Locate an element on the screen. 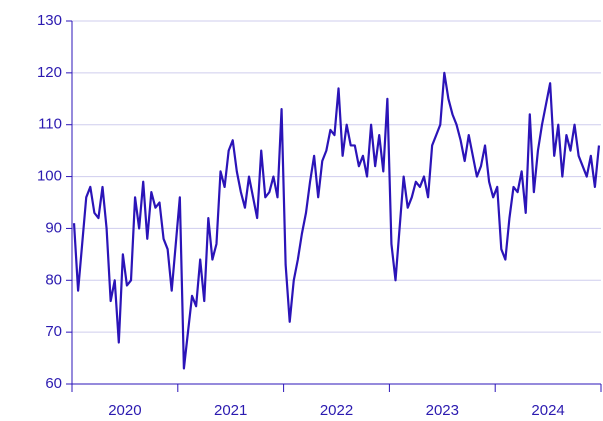  y-tick-label: 120 is located at coordinates (49, 72).